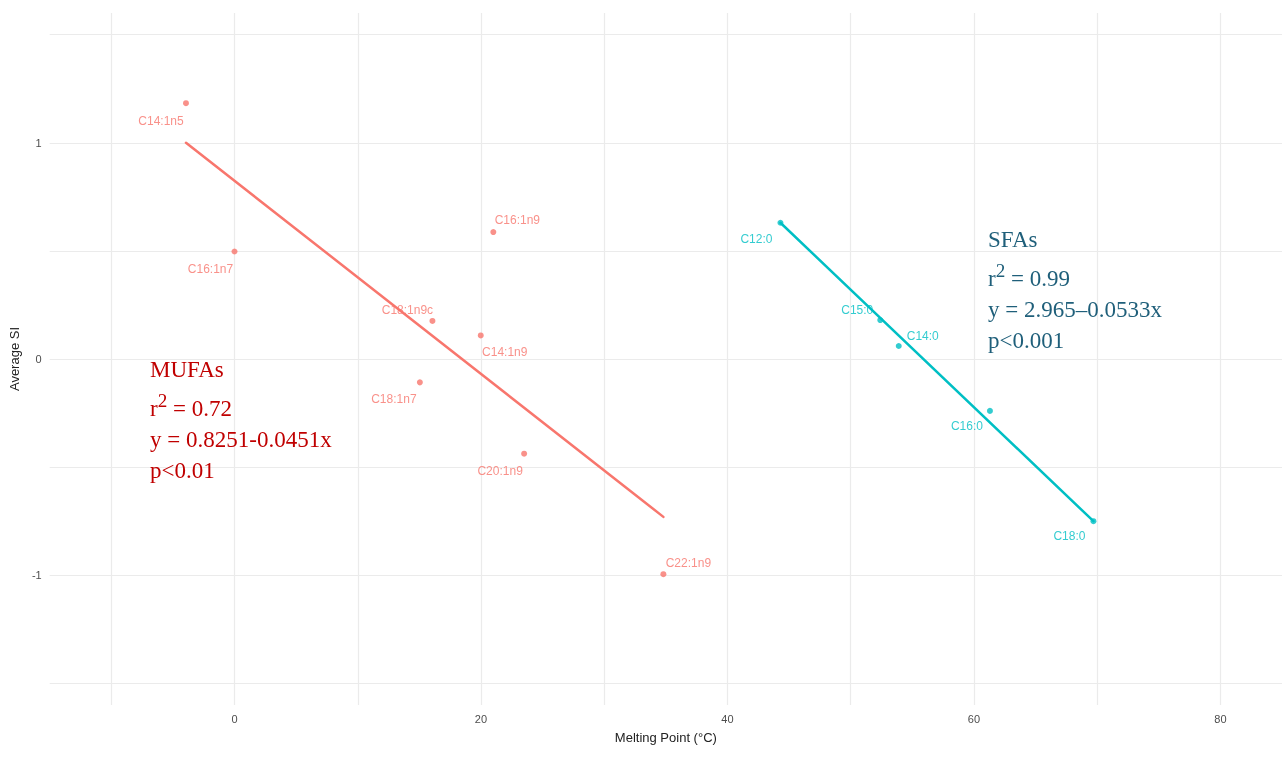 This screenshot has width=1282, height=761. I want to click on x-tick-label: 60, so click(974, 718).